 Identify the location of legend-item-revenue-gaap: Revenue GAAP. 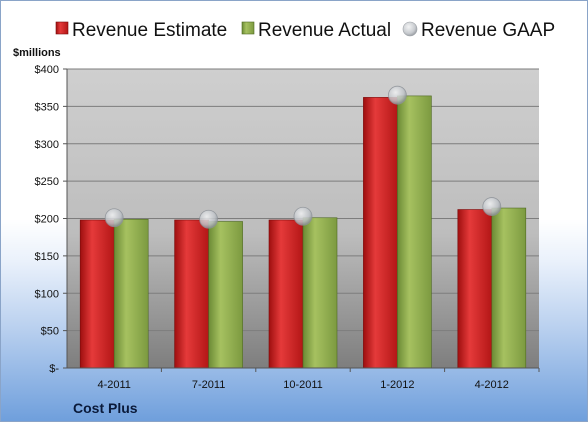
(478, 30).